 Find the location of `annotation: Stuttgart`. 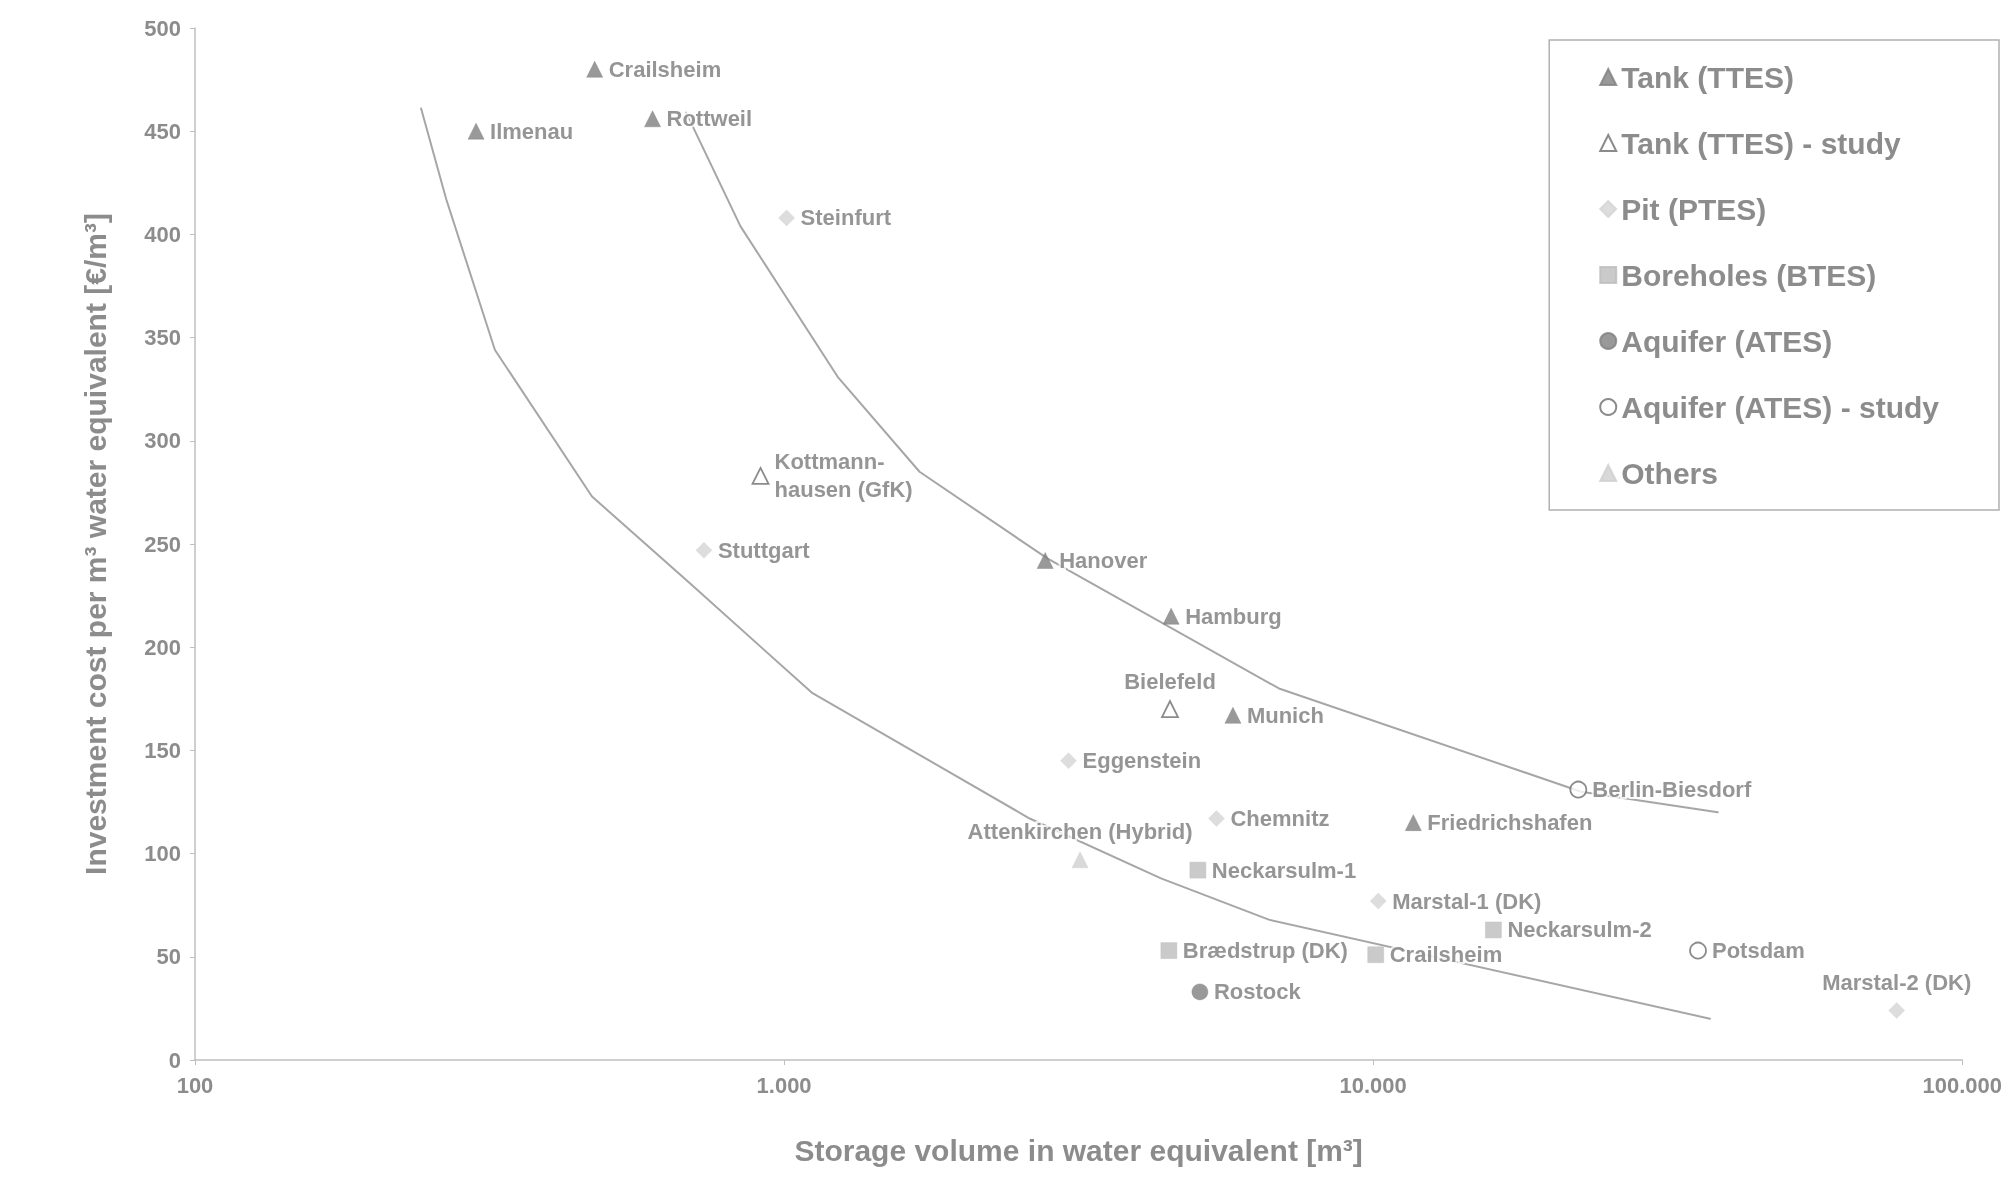

annotation: Stuttgart is located at coordinates (764, 550).